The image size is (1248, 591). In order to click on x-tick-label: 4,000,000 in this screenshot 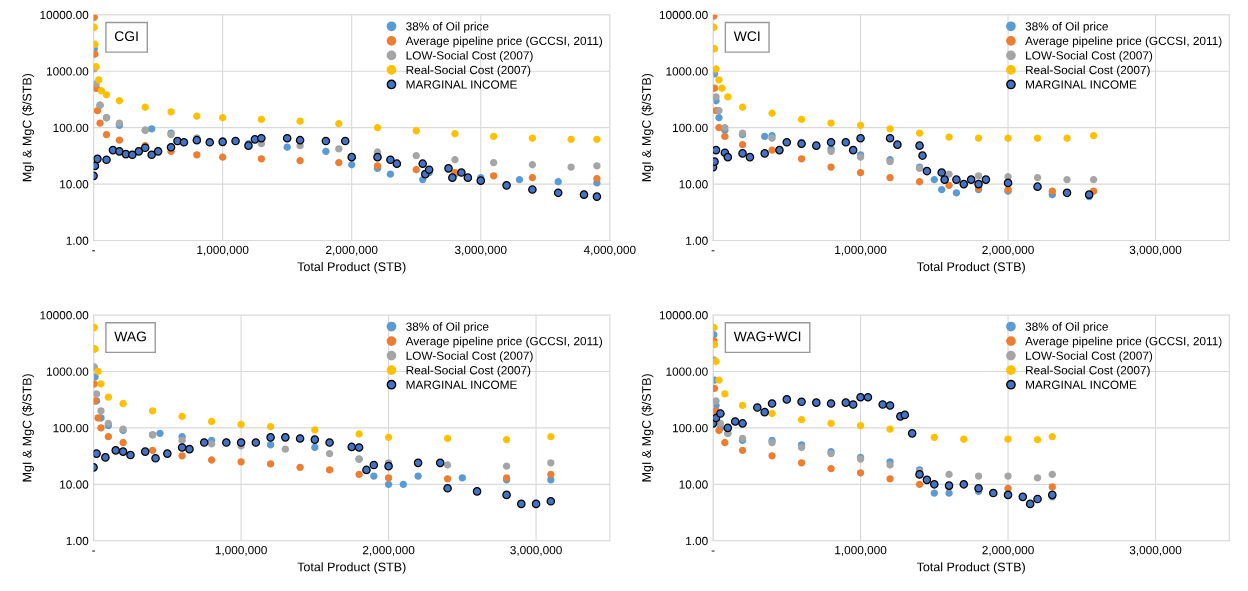, I will do `click(609, 250)`.